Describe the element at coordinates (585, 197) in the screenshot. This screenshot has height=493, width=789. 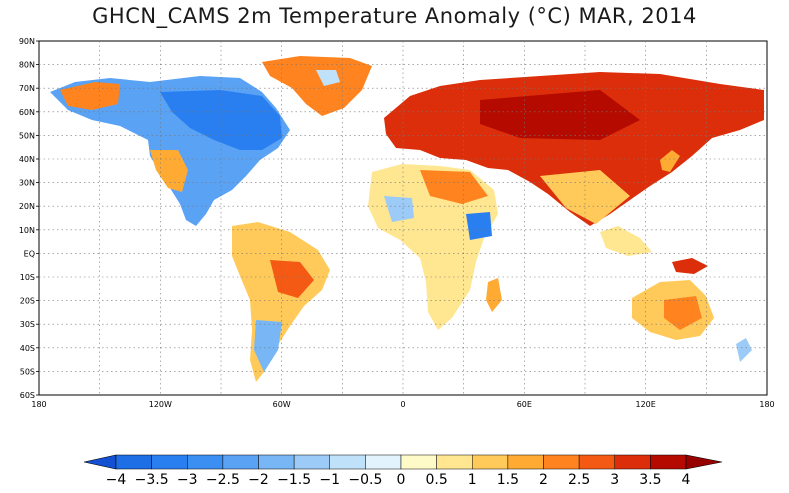
I see `region-south-asia-mild` at that location.